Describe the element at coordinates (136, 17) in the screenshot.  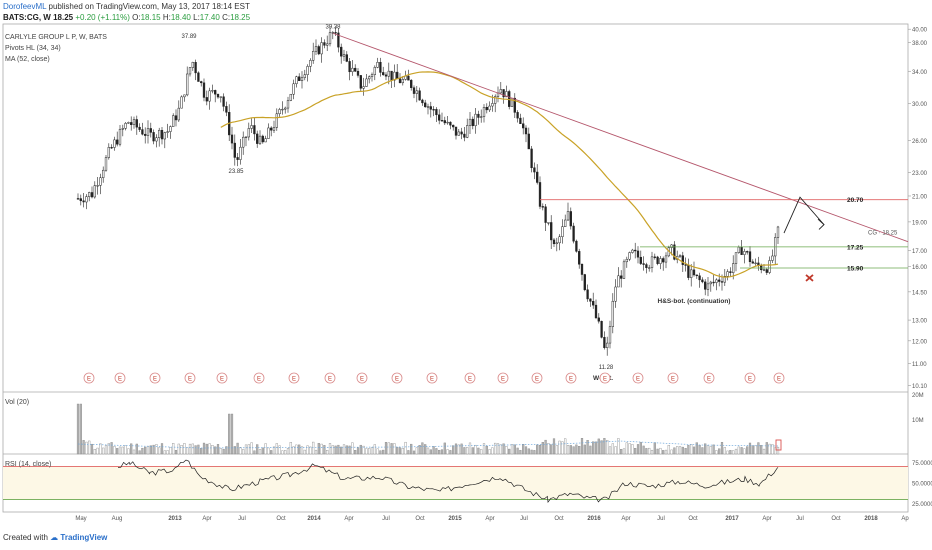
I see `open-label: O:` at that location.